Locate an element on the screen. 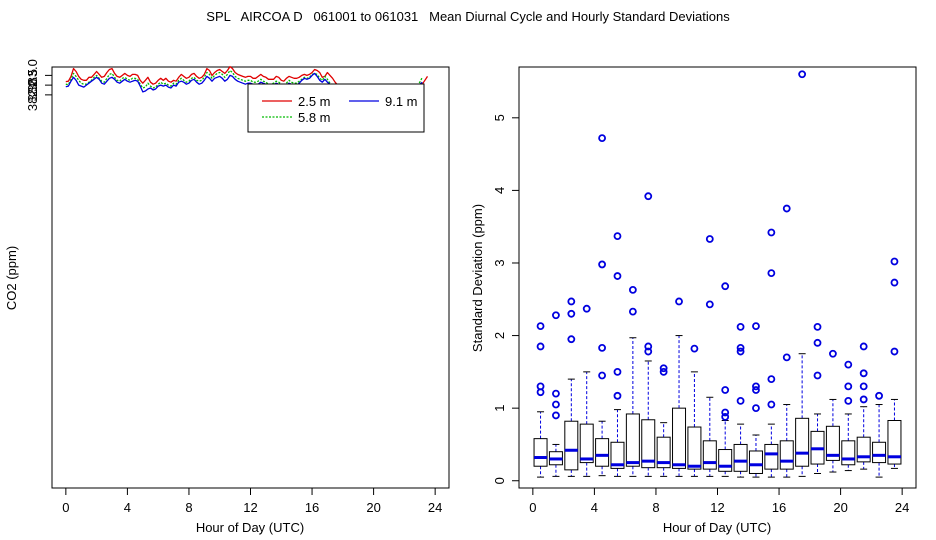 The width and height of the screenshot is (936, 540). right-x-tick-label: 12 is located at coordinates (717, 507).